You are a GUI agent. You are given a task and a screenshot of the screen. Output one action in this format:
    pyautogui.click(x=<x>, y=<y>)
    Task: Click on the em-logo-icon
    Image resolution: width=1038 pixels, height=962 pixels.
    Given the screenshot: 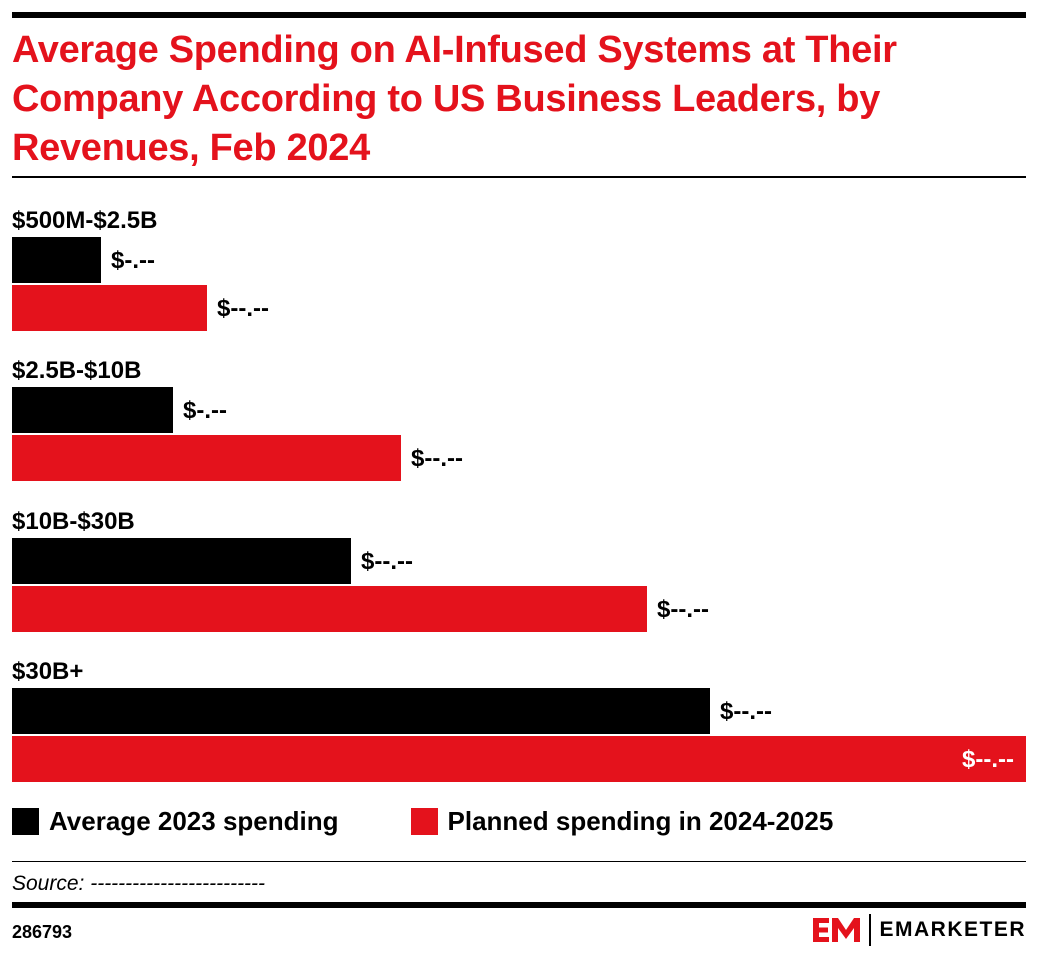 What is the action you would take?
    pyautogui.click(x=837, y=930)
    